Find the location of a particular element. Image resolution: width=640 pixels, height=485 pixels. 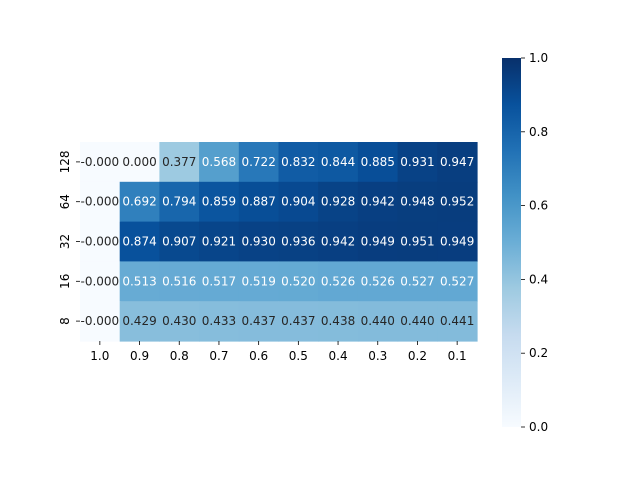

cell-annotation: 0.692 is located at coordinates (139, 202).